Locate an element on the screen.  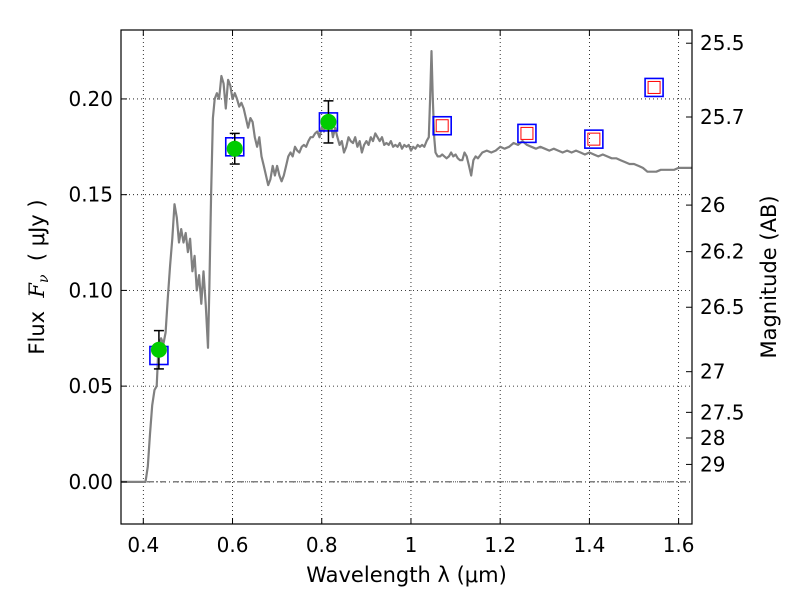
y-axis-label-suffix: ( μJy ) is located at coordinates (37, 236).